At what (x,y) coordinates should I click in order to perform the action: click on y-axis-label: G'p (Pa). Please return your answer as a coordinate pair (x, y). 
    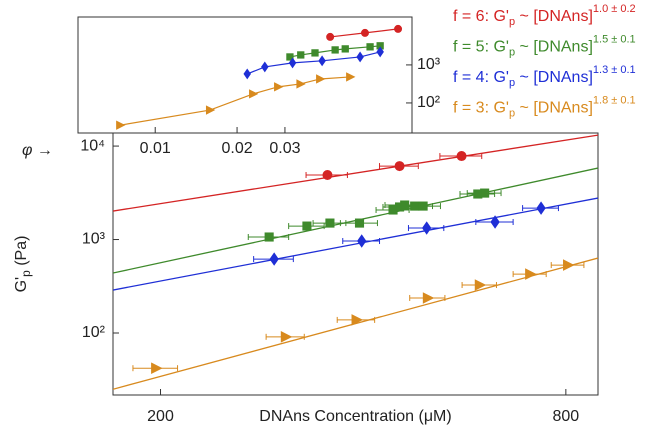
    Looking at the image, I should click on (23, 264).